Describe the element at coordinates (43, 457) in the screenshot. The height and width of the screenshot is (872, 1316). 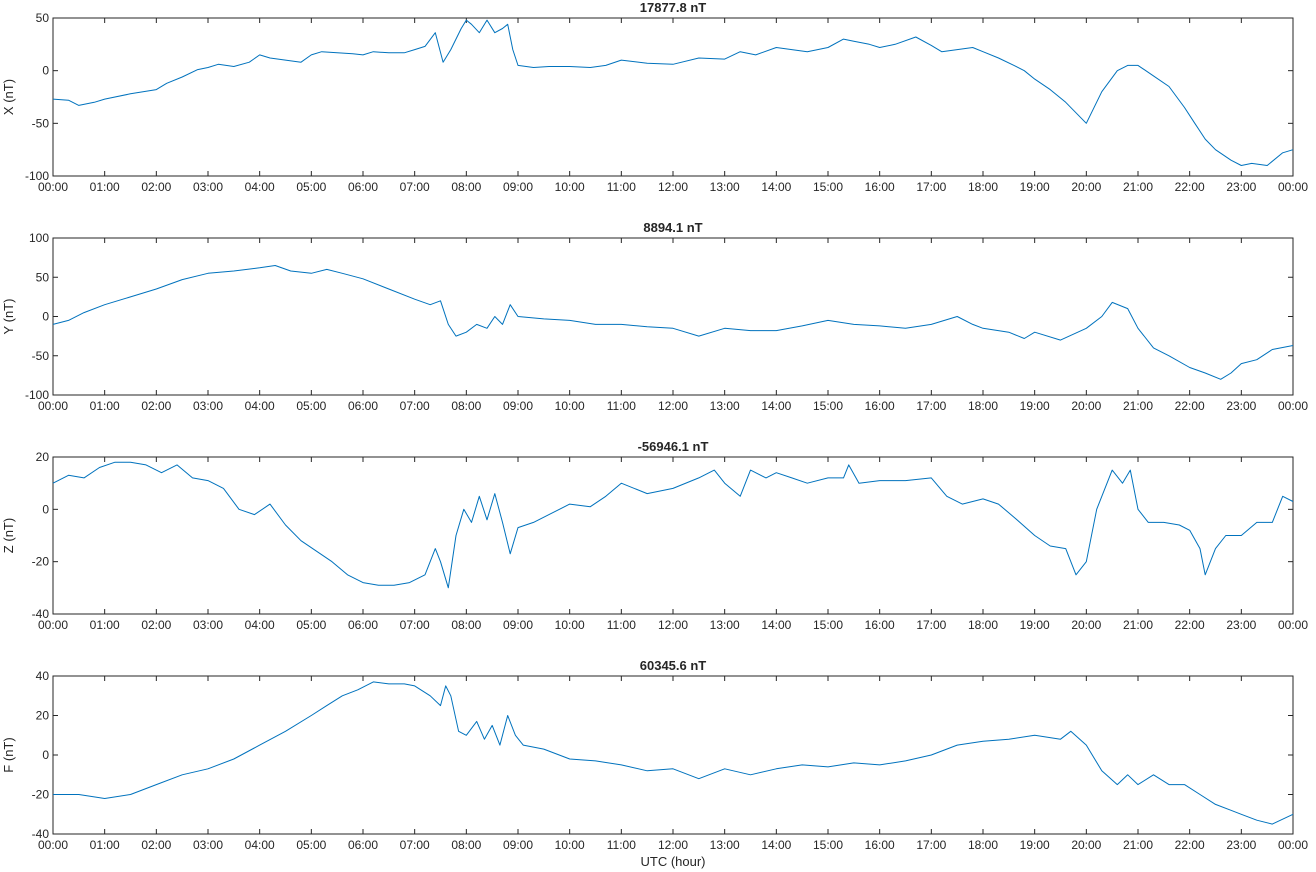
I see `y-tick-label: 20` at that location.